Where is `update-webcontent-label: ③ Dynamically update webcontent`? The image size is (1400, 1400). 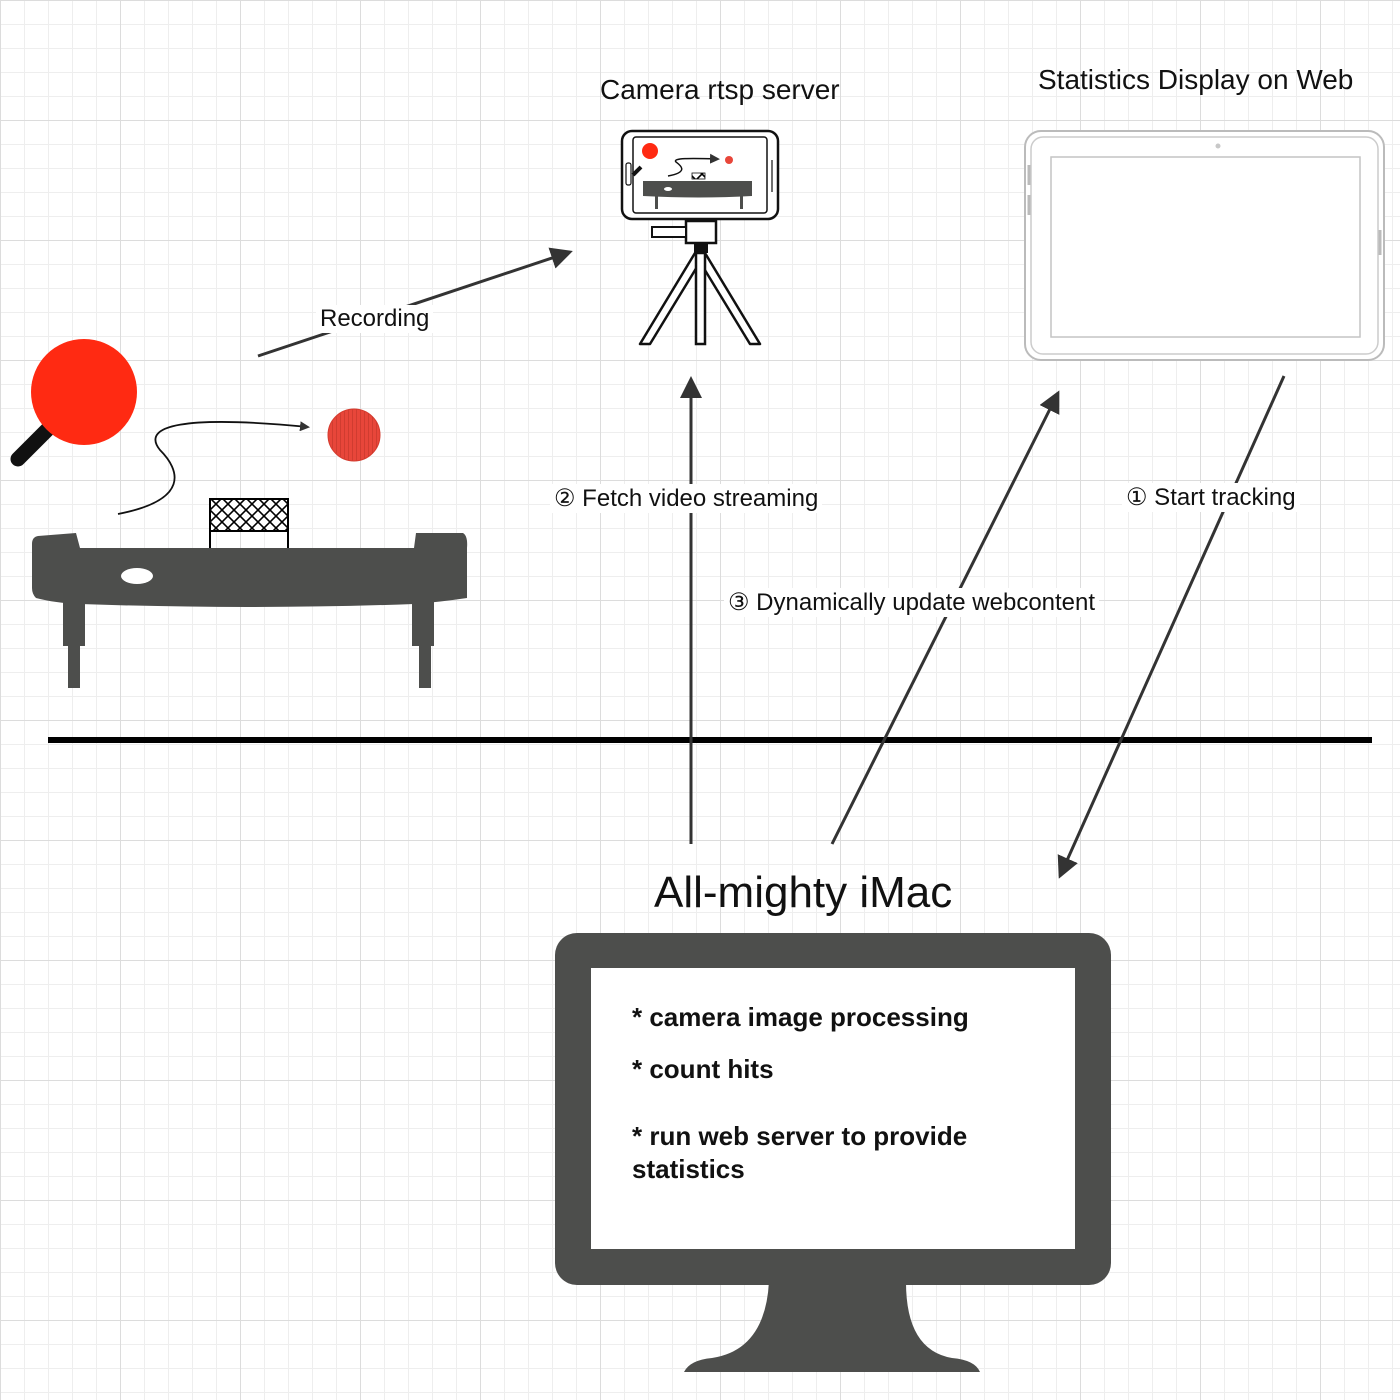 update-webcontent-label: ③ Dynamically update webcontent is located at coordinates (912, 602).